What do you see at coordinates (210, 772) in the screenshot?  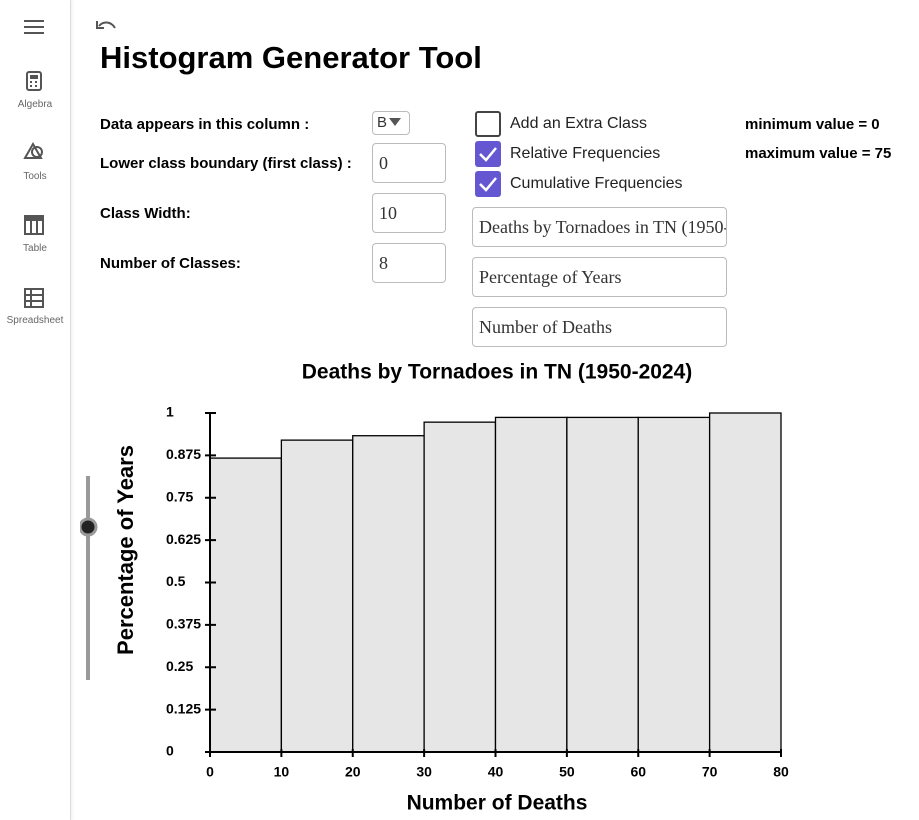 I see `x-tick-label: 0` at bounding box center [210, 772].